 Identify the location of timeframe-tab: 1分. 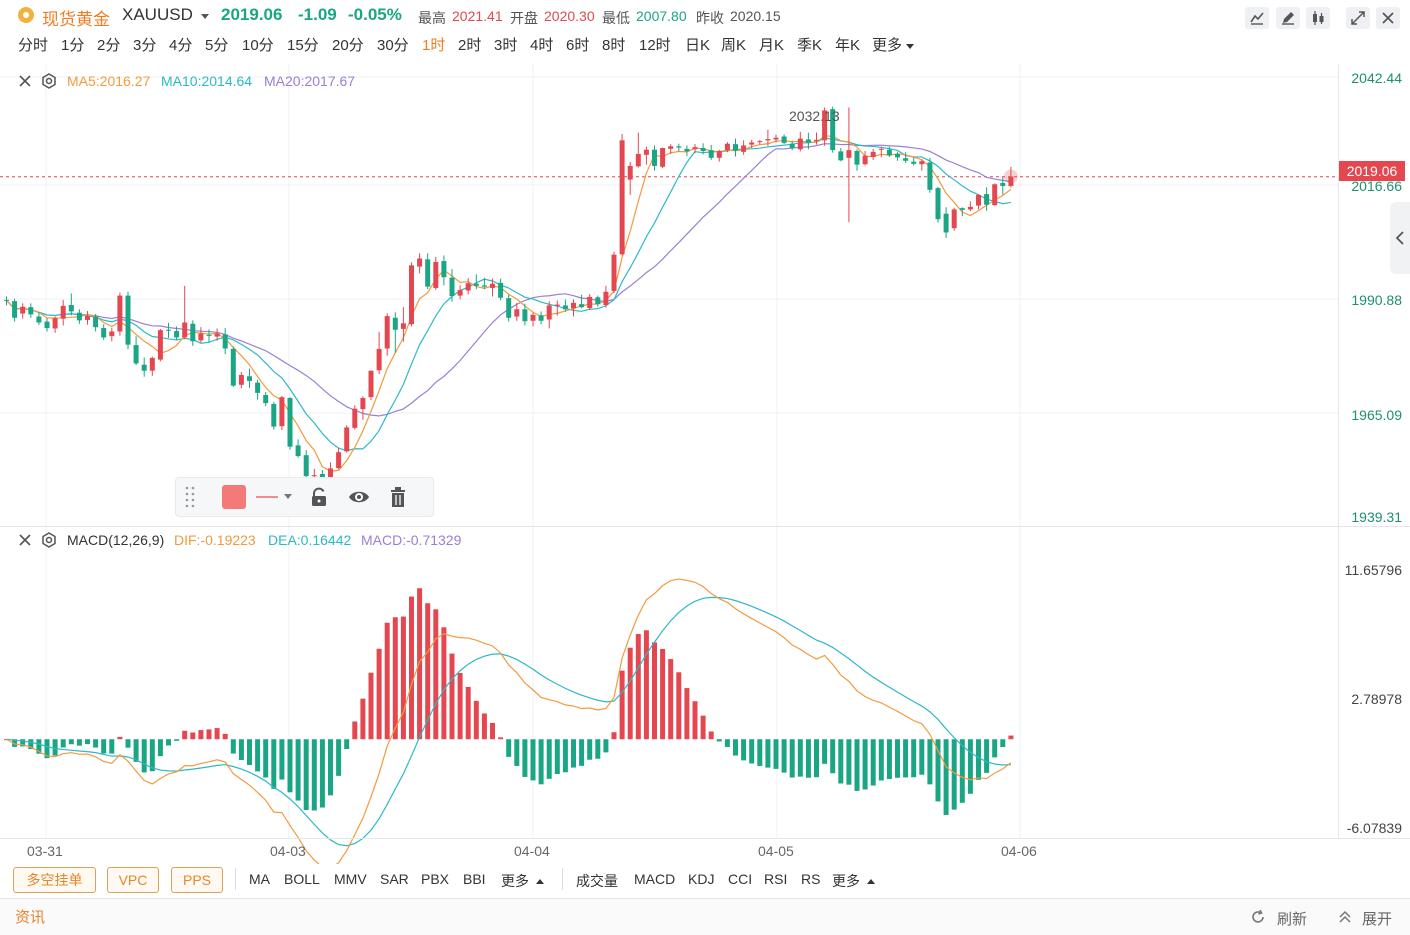
(73, 45).